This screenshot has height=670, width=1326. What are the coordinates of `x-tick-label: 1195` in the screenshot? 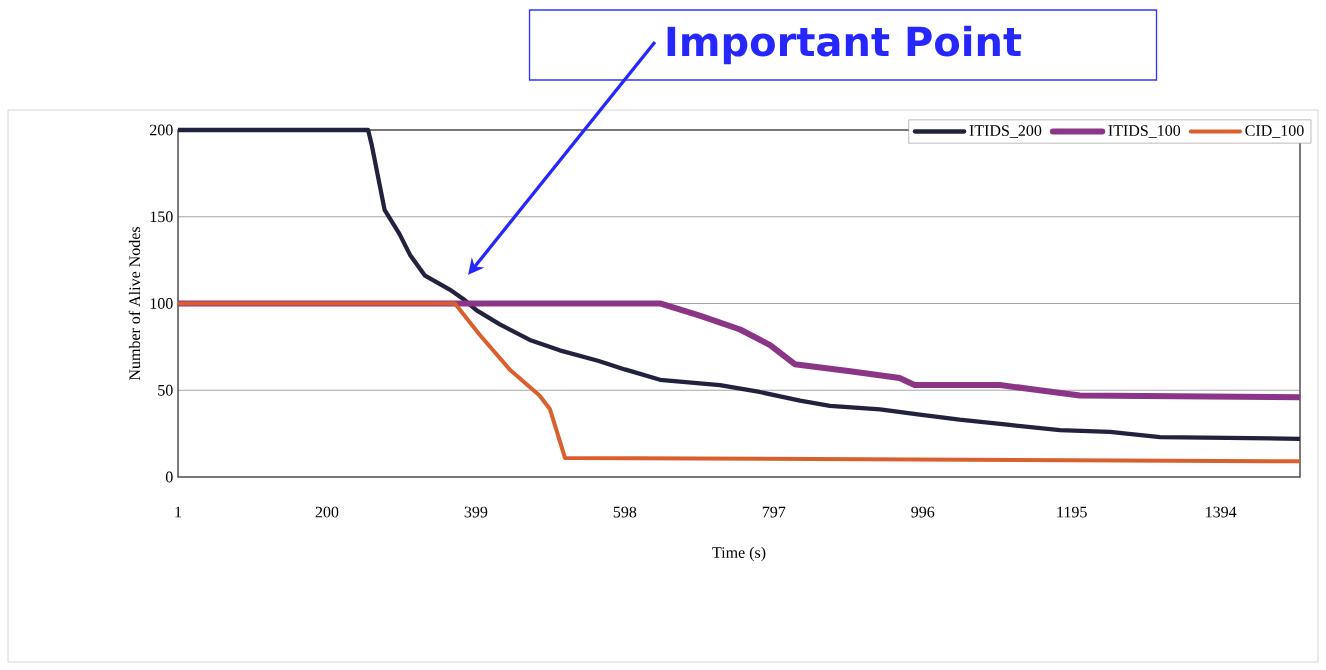 It's located at (1072, 512).